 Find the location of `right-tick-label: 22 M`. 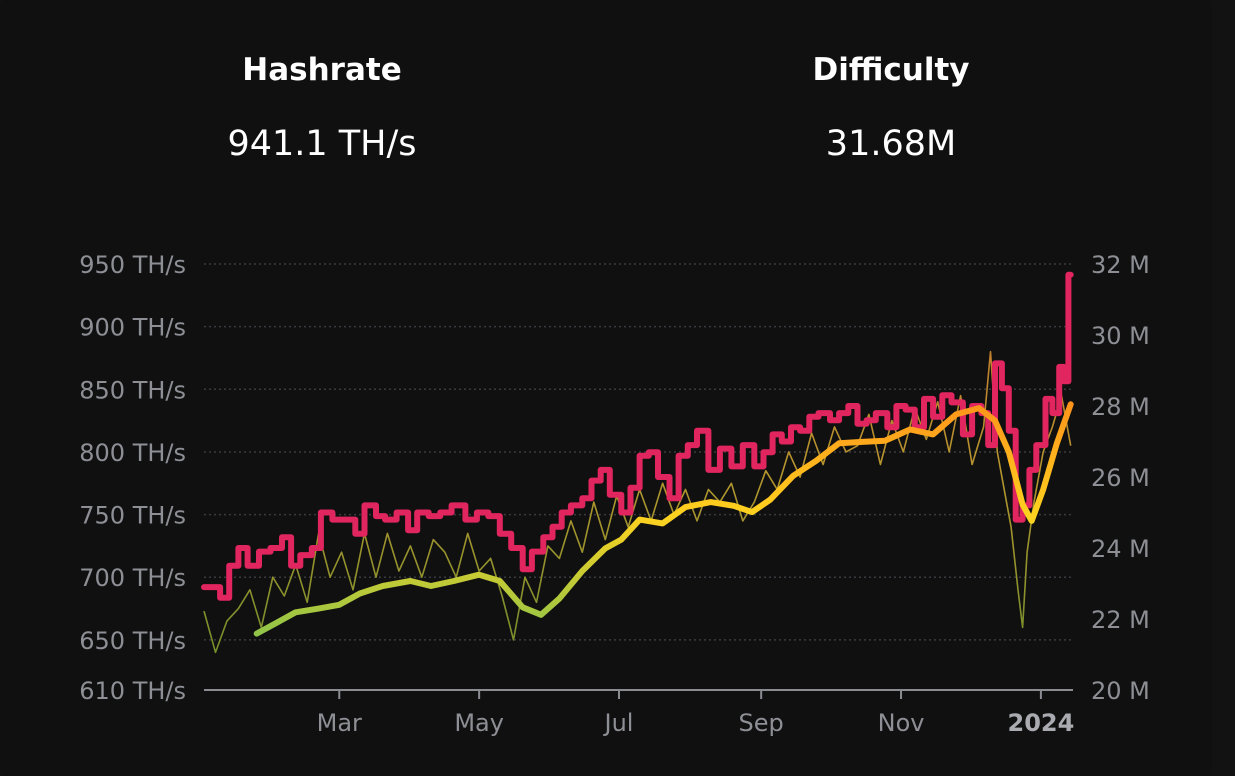

right-tick-label: 22 M is located at coordinates (1120, 620).